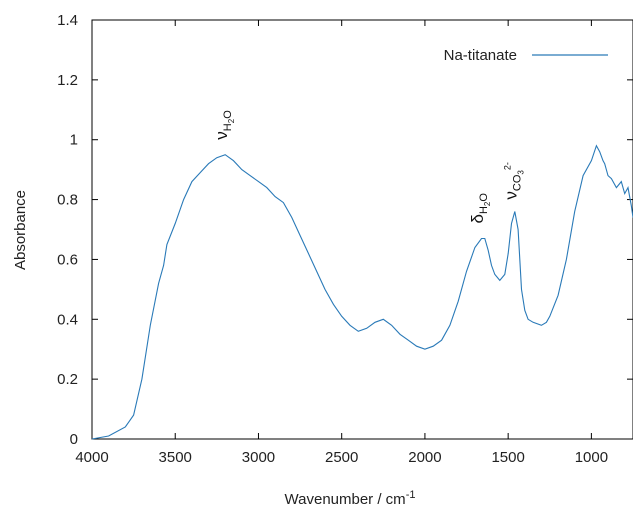 The image size is (633, 517). Describe the element at coordinates (341, 457) in the screenshot. I see `x-tick-label: 2500` at that location.